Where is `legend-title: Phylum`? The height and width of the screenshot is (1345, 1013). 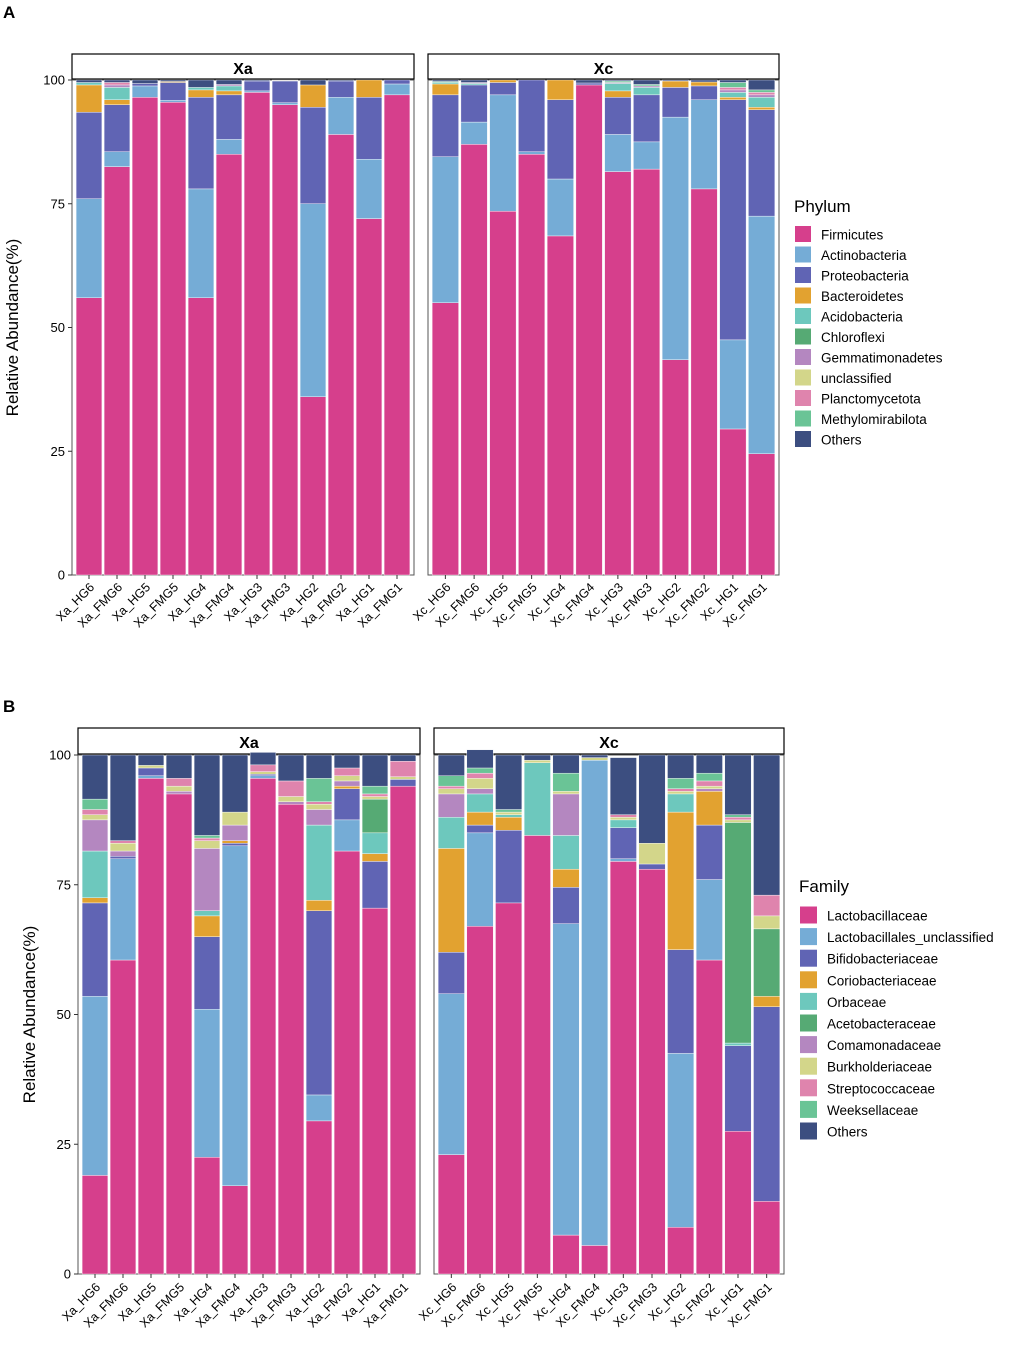 legend-title: Phylum is located at coordinates (822, 206).